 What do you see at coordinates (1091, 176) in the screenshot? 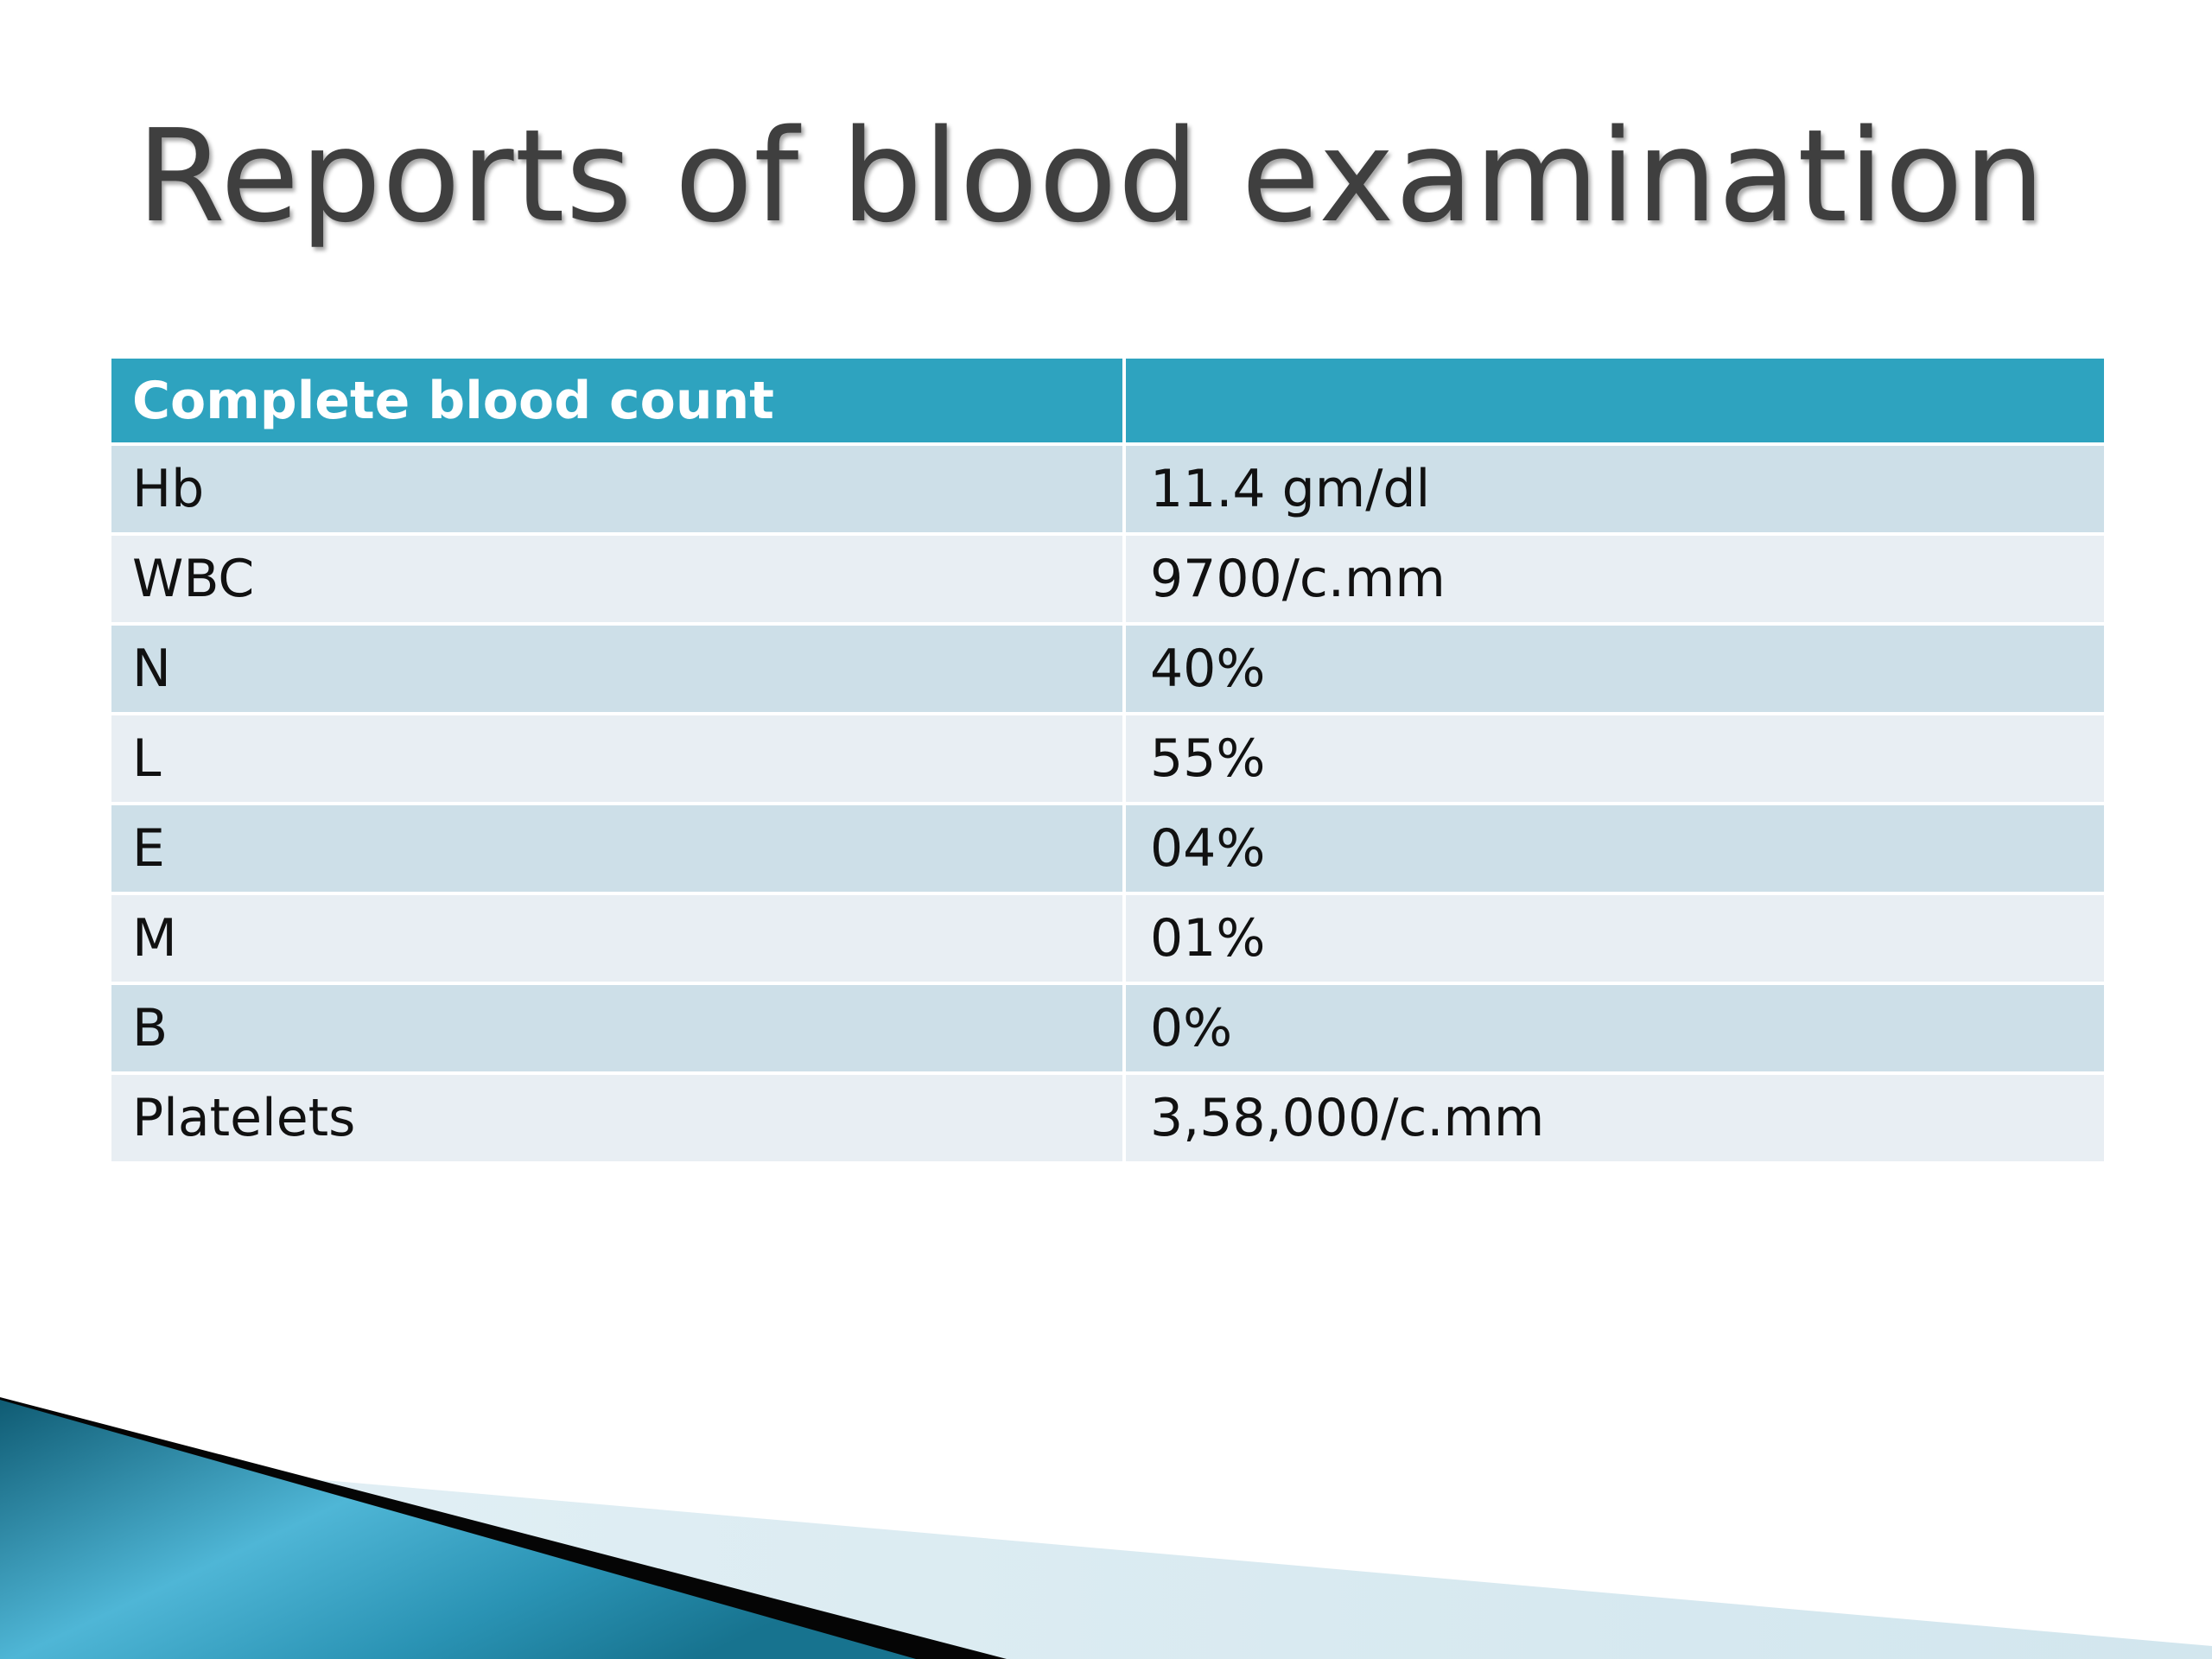
I see `slide-title: Reports of blood examination` at bounding box center [1091, 176].